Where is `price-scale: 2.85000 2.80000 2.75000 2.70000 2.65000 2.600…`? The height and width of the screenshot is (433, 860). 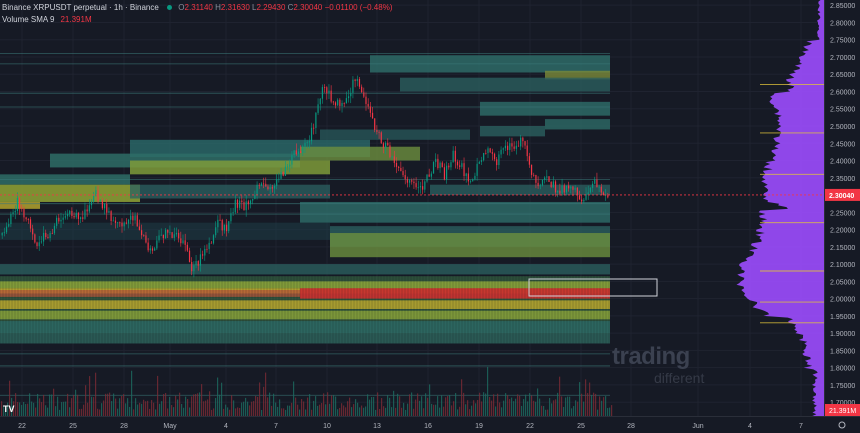
price-scale: 2.85000 2.80000 2.75000 2.70000 2.65000 2.600… is located at coordinates (842, 208).